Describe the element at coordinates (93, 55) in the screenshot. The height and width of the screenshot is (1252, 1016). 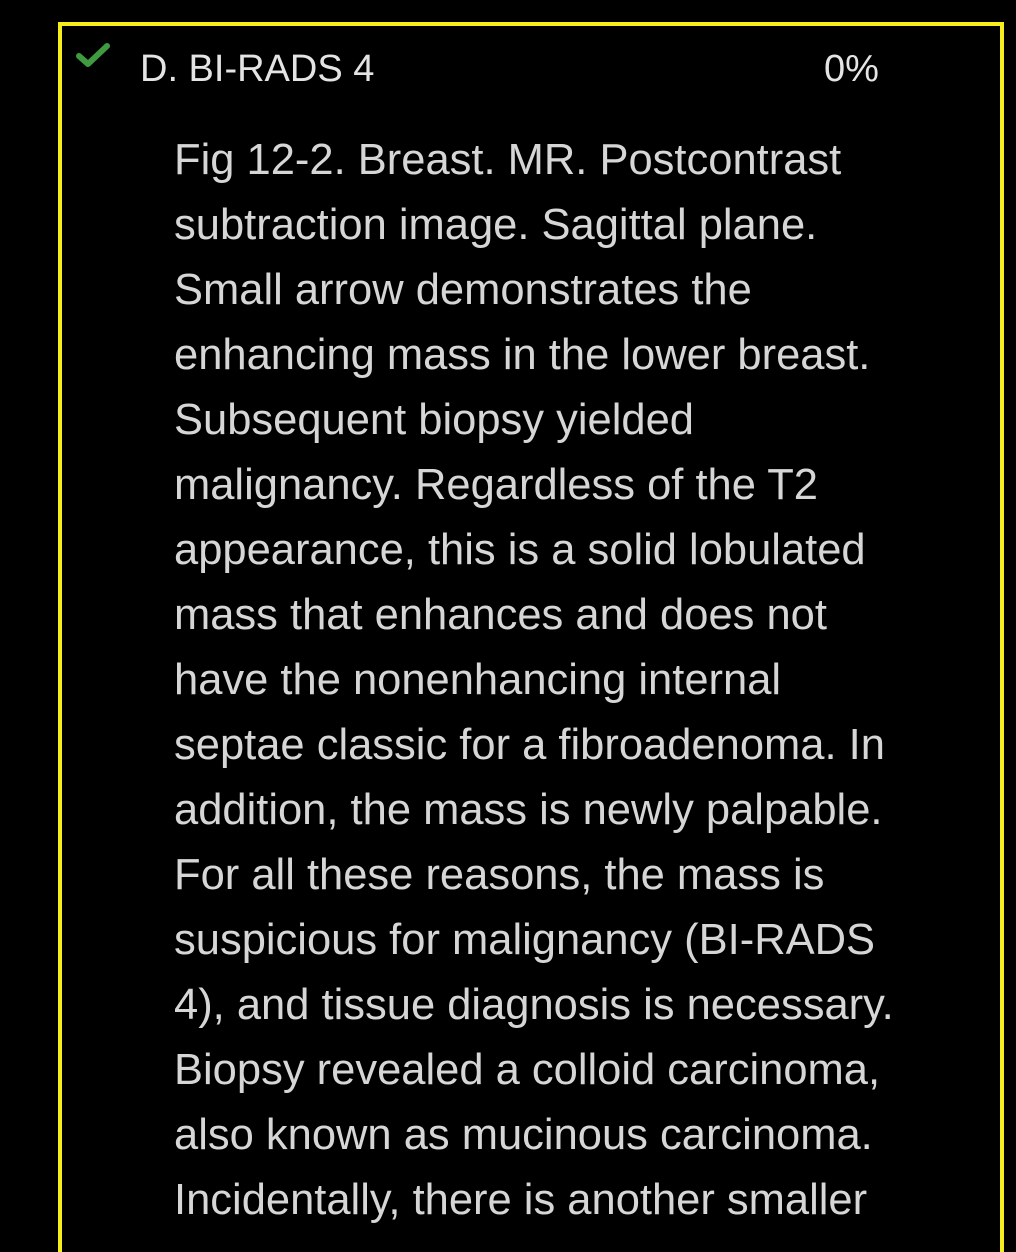
I see `check-icon` at that location.